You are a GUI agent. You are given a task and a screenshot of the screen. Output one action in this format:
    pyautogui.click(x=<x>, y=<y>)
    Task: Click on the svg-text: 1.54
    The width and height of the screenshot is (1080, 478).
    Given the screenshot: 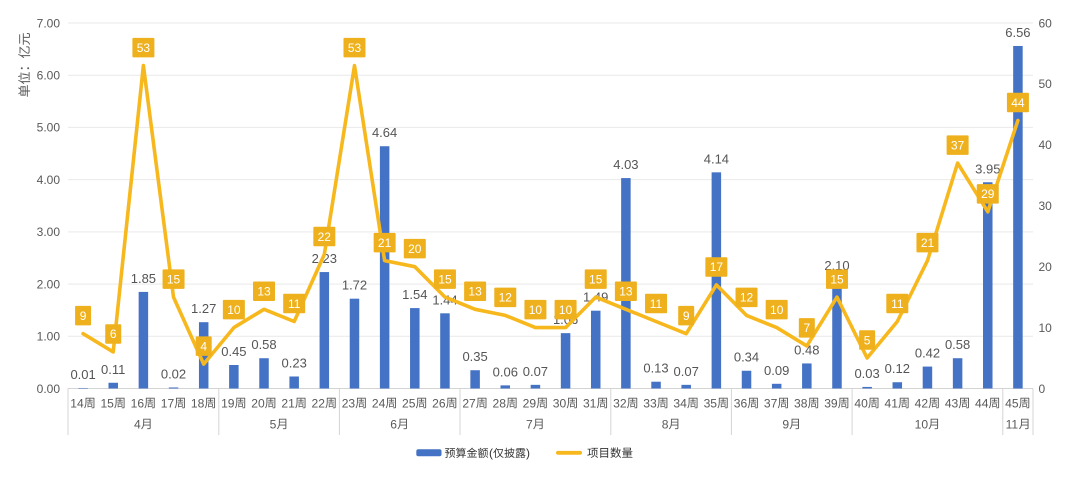 What is the action you would take?
    pyautogui.click(x=414, y=294)
    